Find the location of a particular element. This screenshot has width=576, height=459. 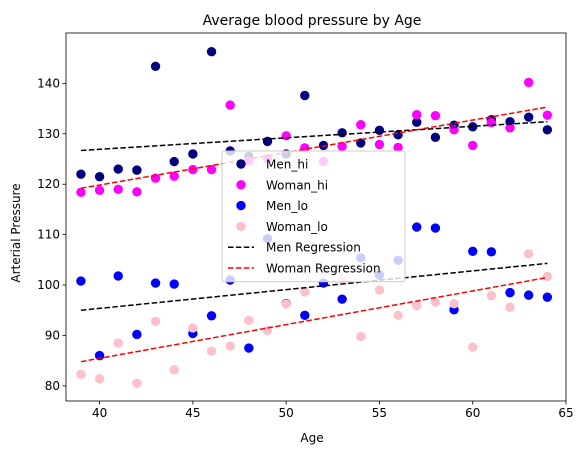

legend-marker-woman-lo is located at coordinates (241, 226).